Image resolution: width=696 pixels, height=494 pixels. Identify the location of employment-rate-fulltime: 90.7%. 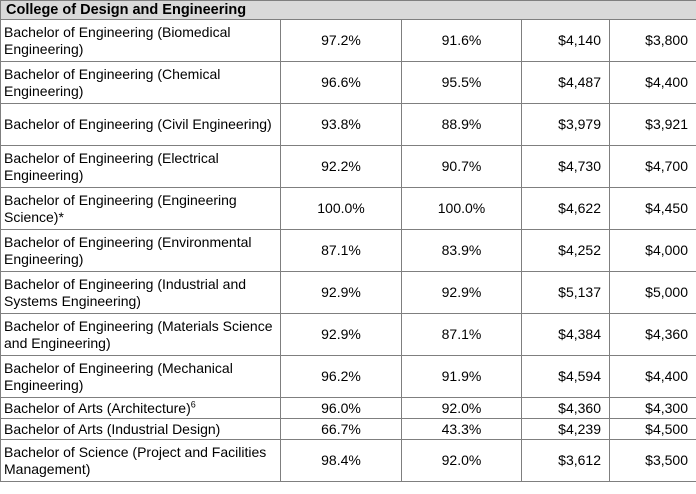
(461, 166).